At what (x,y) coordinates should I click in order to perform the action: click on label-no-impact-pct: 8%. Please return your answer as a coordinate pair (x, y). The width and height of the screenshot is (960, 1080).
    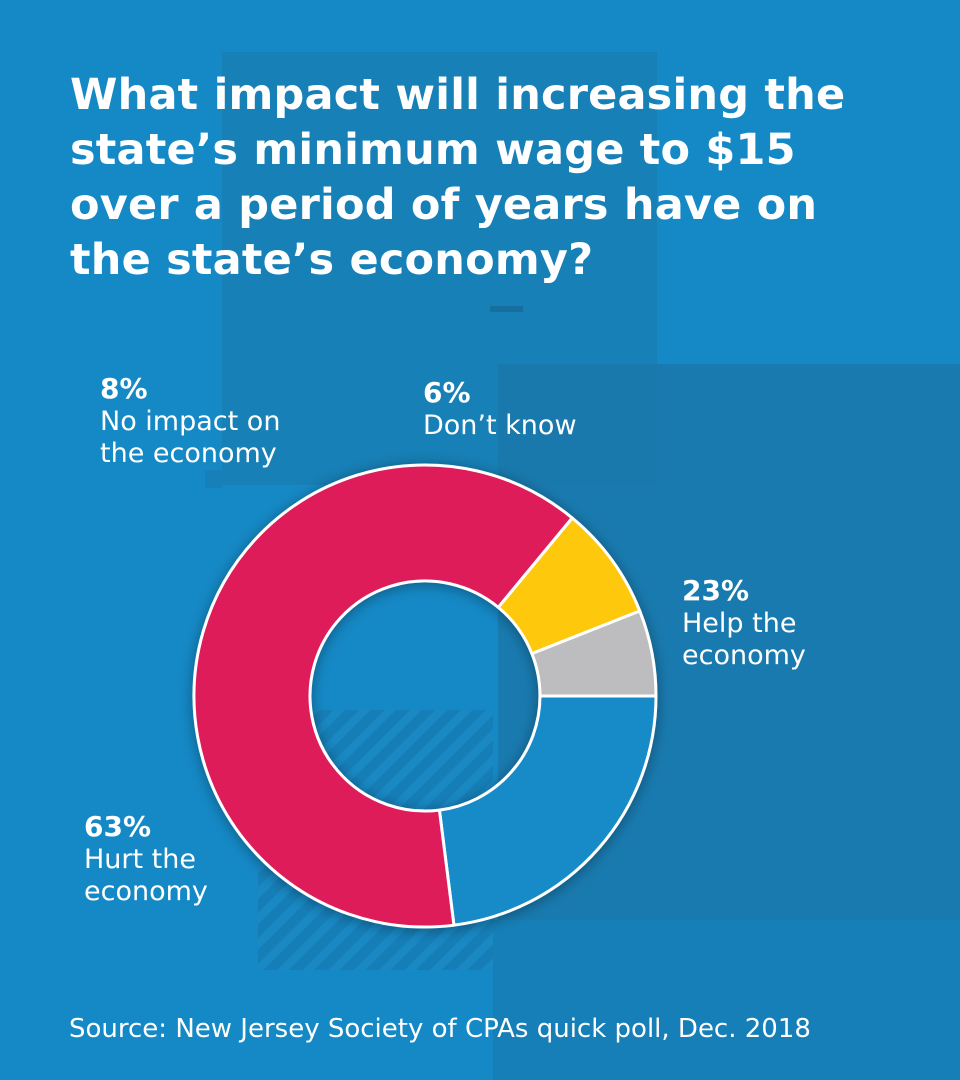
    Looking at the image, I should click on (124, 388).